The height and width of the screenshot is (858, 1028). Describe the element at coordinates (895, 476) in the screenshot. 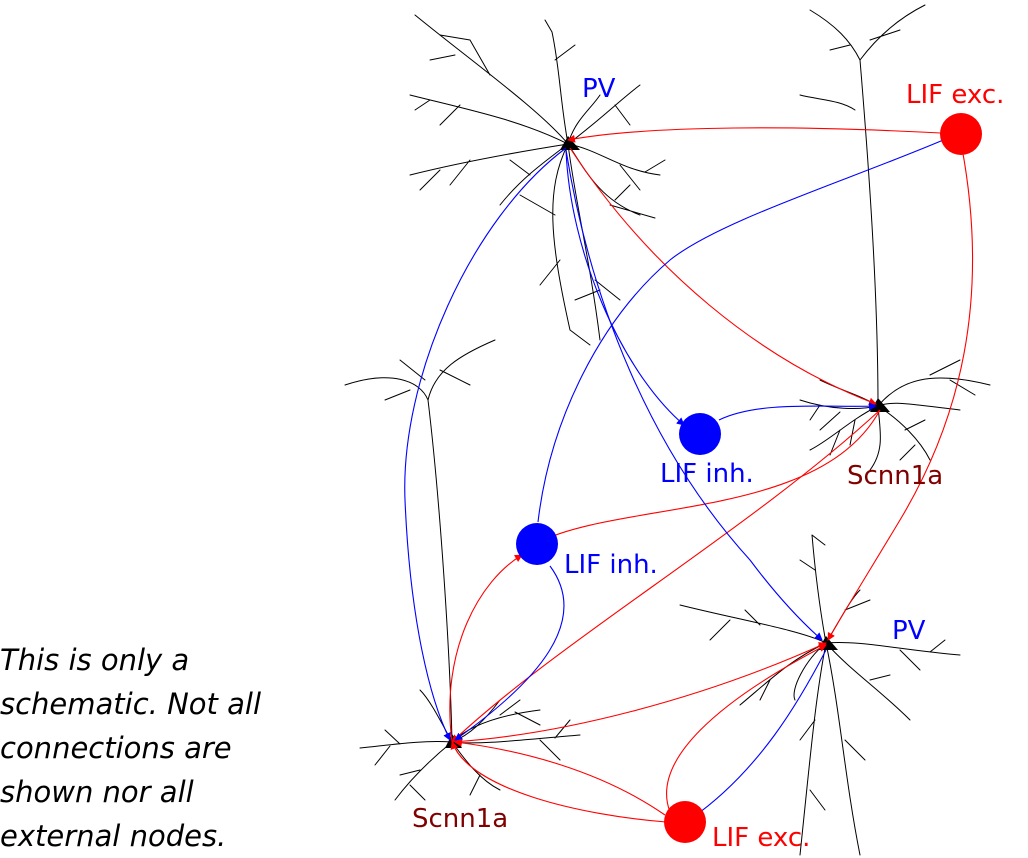

I see `scnn1a-right-label: Scnn1a` at that location.